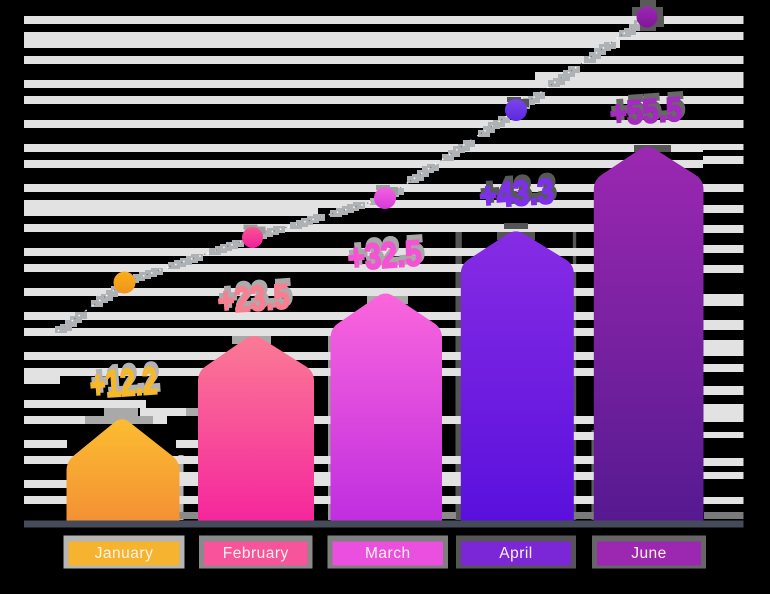  Describe the element at coordinates (649, 553) in the screenshot. I see `svg-text: June` at that location.